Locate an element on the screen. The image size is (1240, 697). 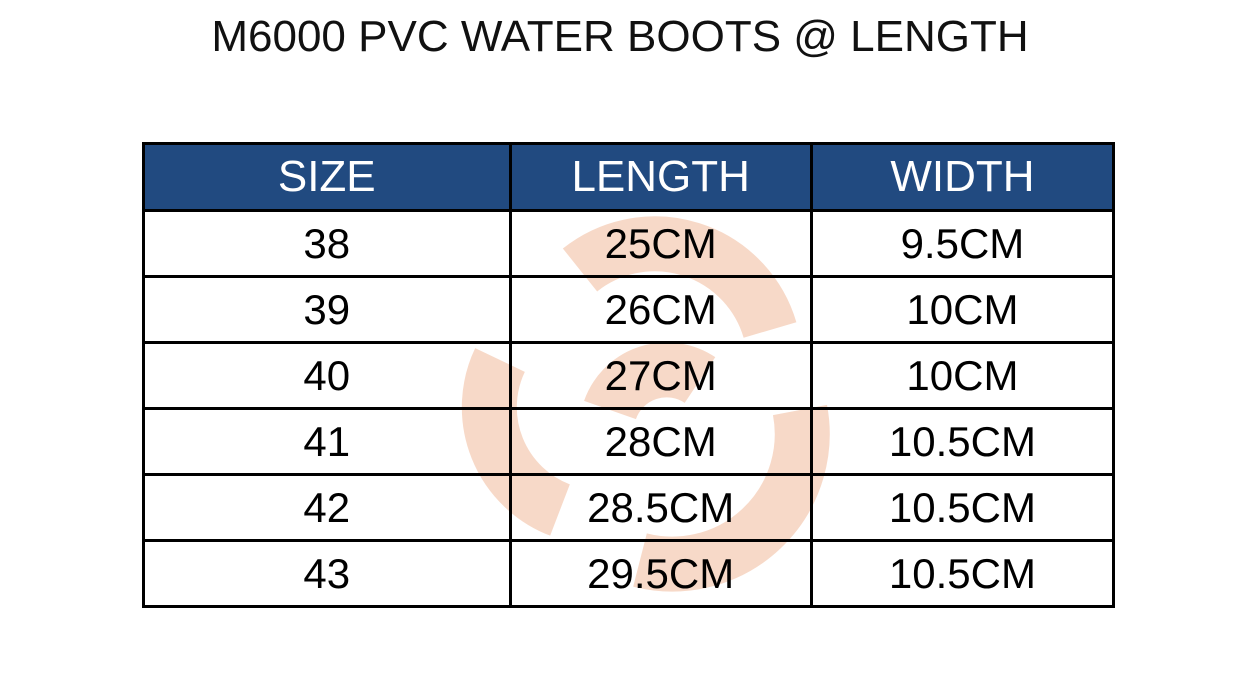
table-cell: 40 is located at coordinates (327, 375).